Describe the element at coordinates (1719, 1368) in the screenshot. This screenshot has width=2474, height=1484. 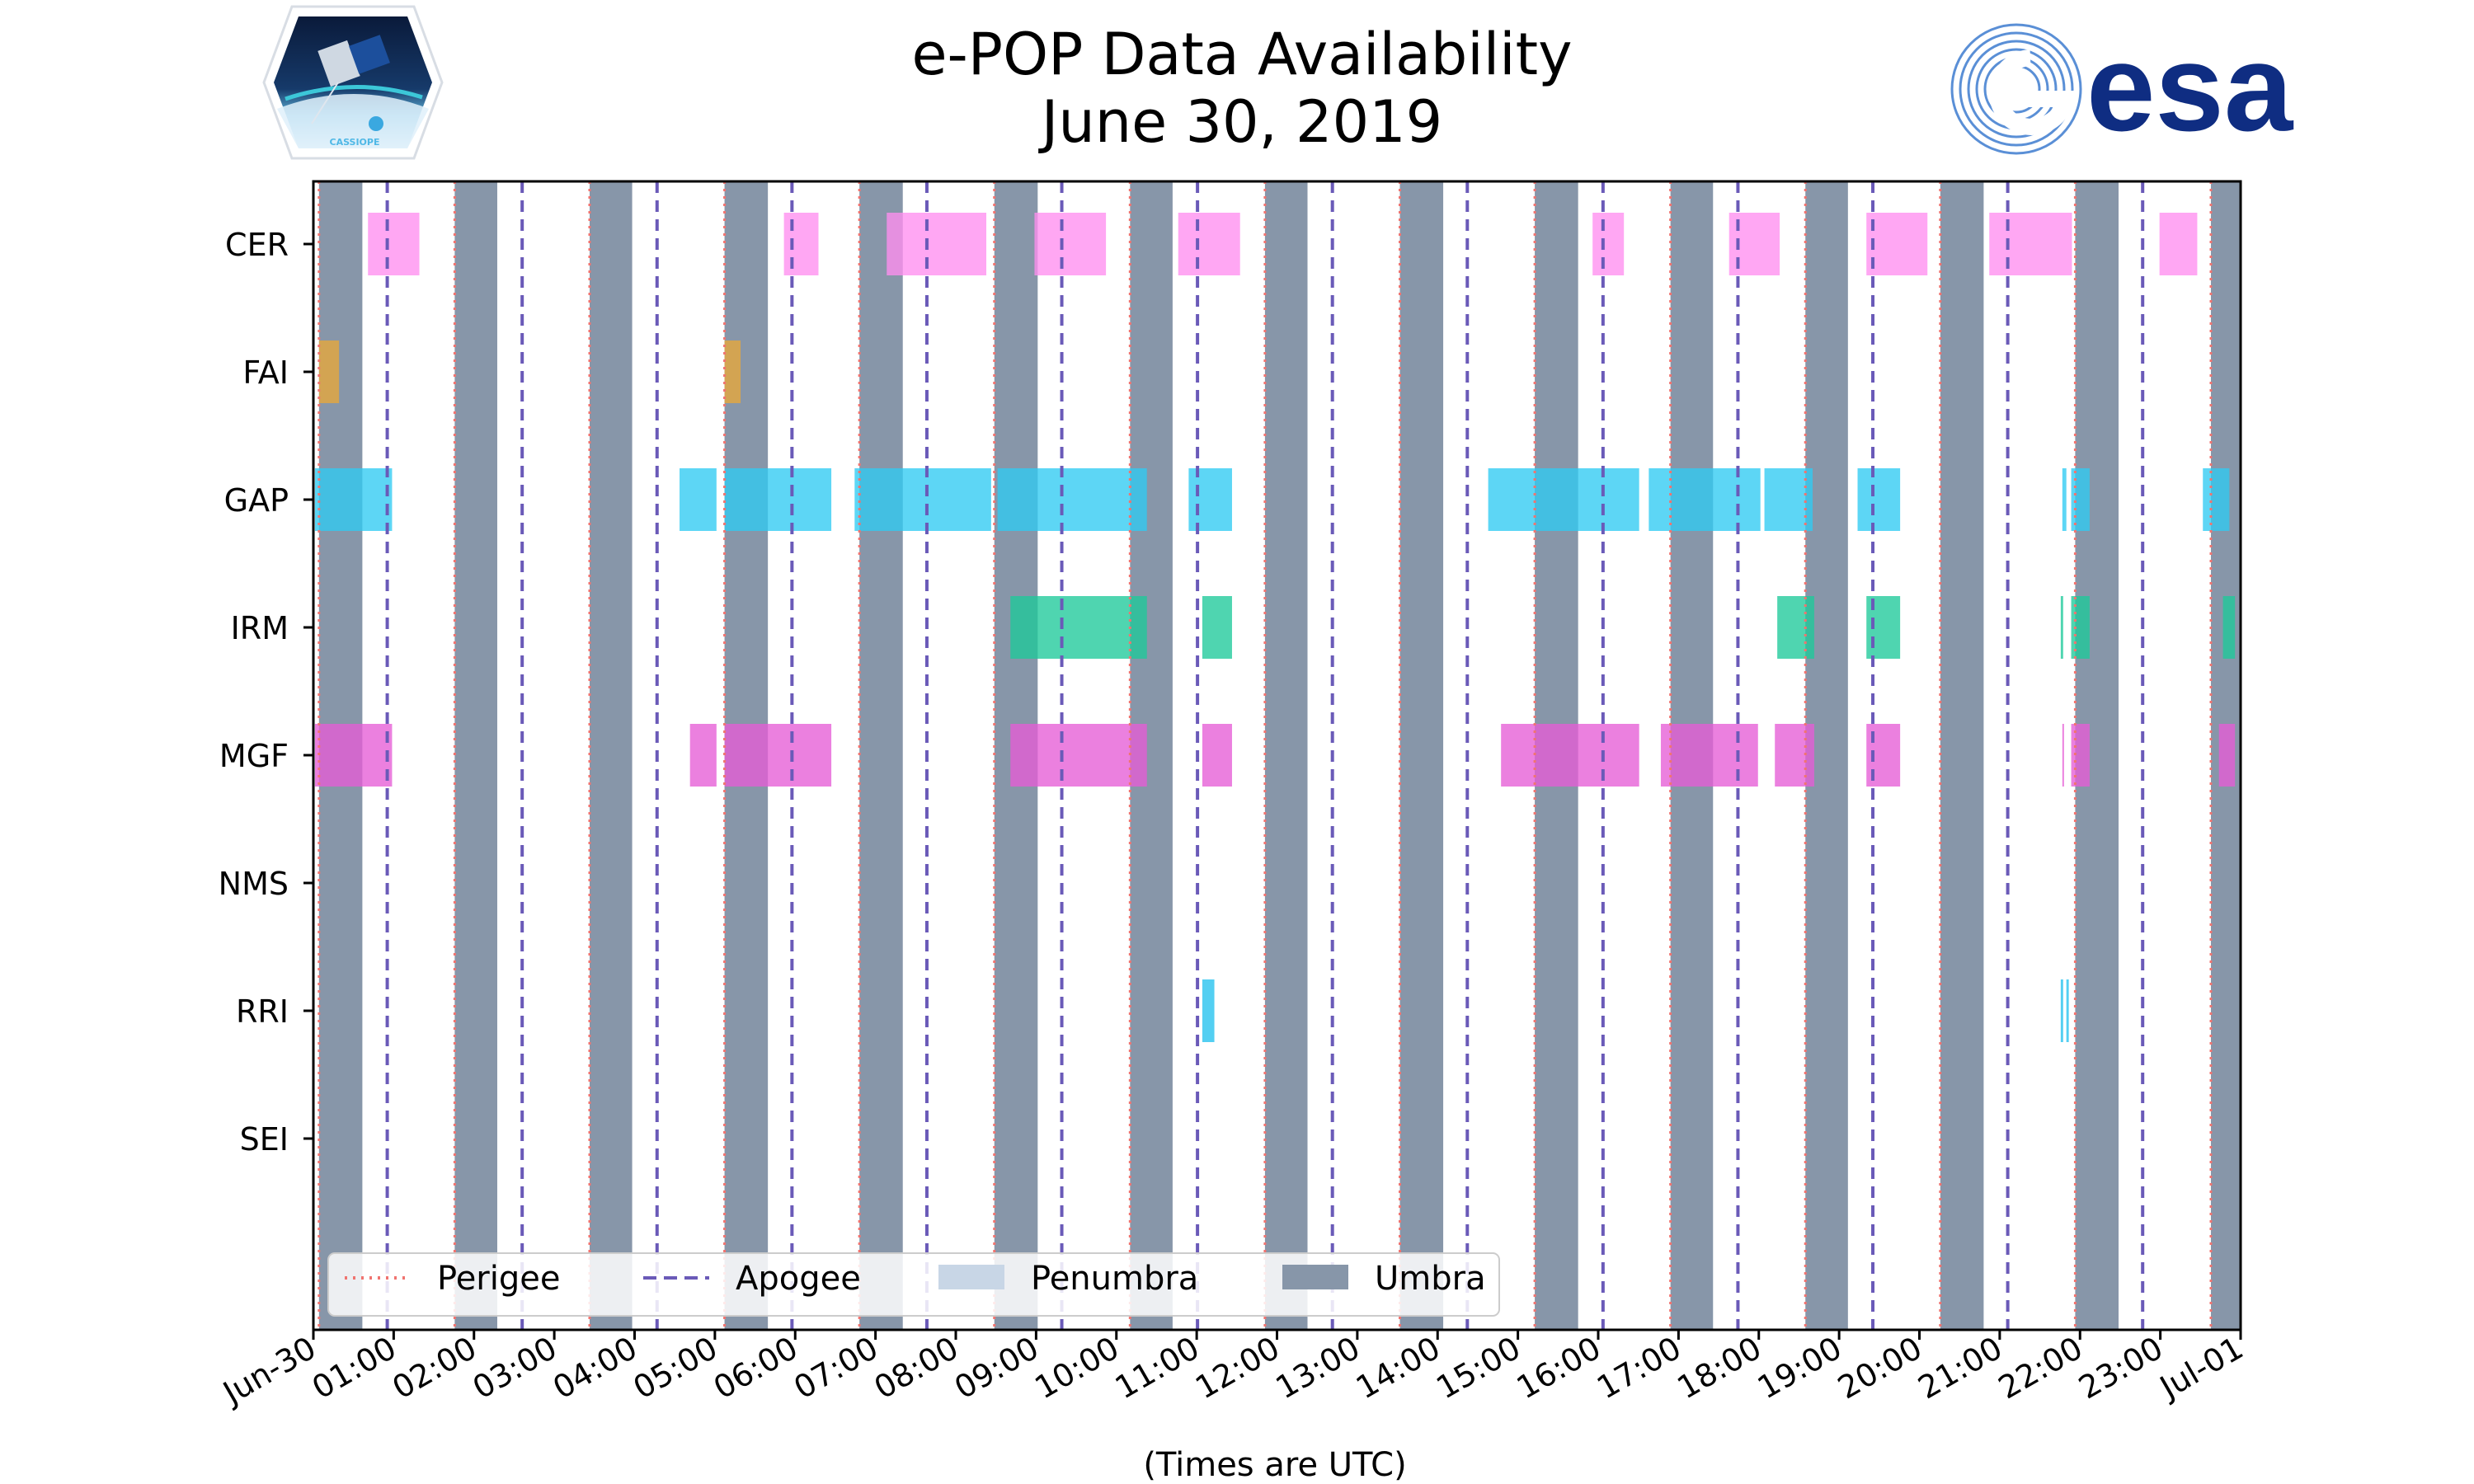
I see `x-tick-label-18: 18:00` at that location.